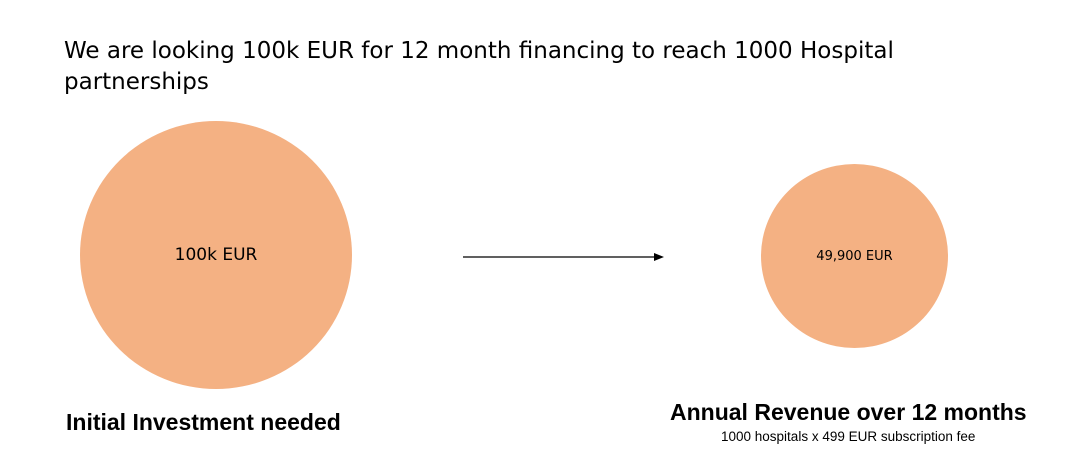 The height and width of the screenshot is (462, 1090). Describe the element at coordinates (203, 422) in the screenshot. I see `investment-caption: Initial Investment needed` at that location.